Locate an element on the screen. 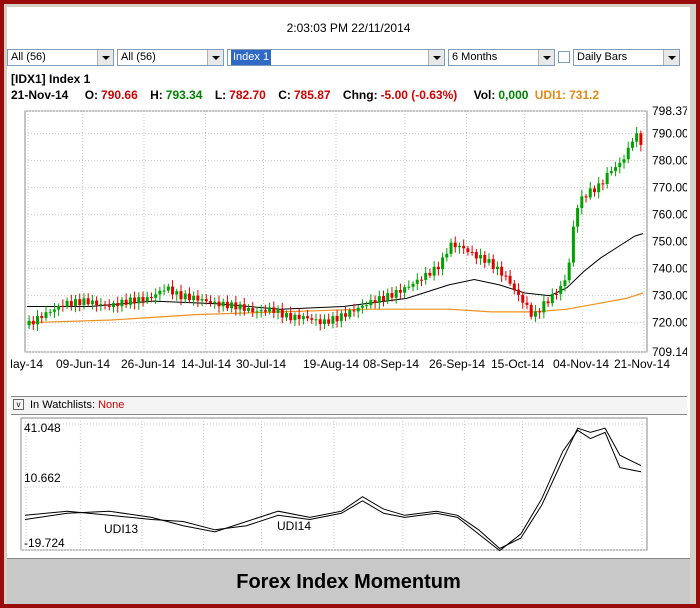  period-dropdown: 6 Months is located at coordinates (501, 57).